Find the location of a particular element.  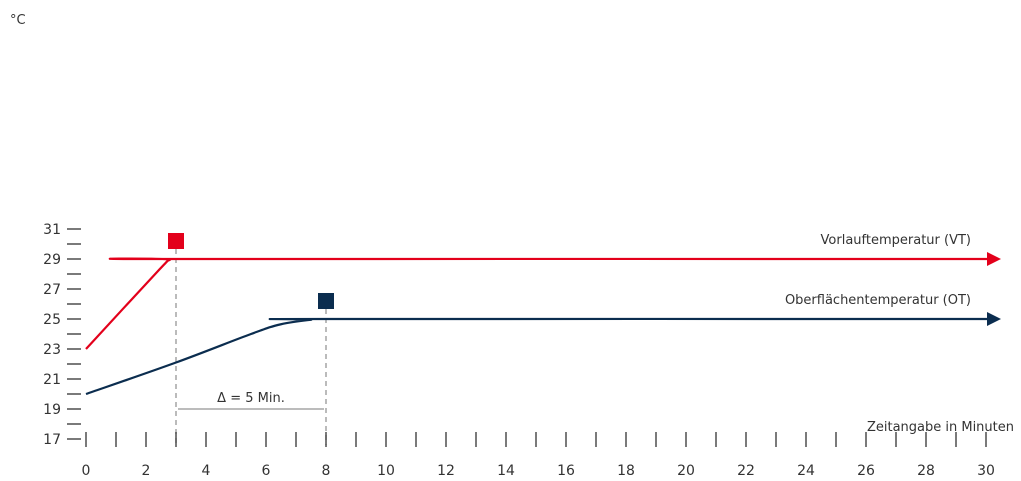

x-axis: 0 2 4 6 8 10 12 14 16 18 20 22 24 26 28 30 is located at coordinates (538, 455).